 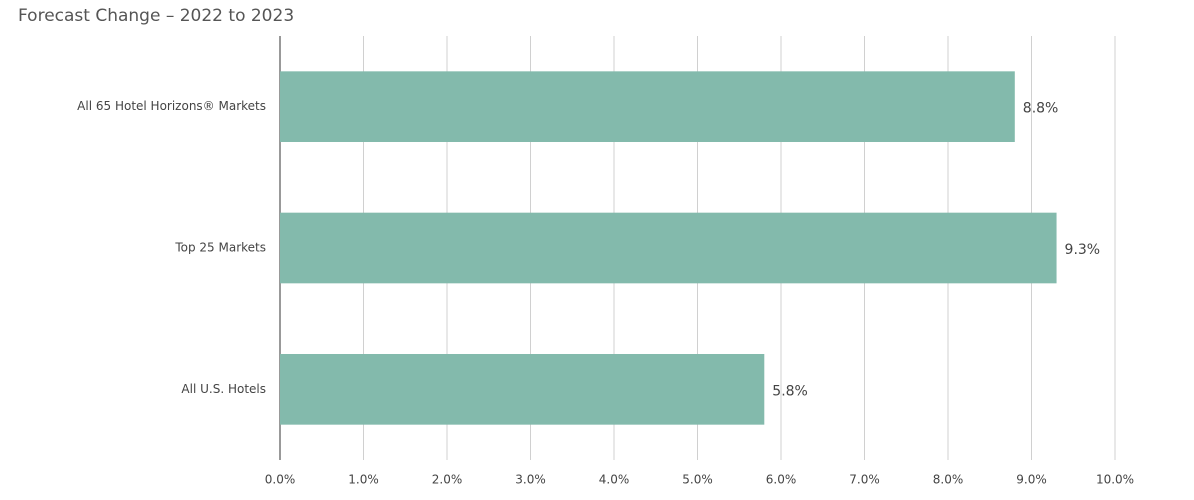 What do you see at coordinates (156, 16) in the screenshot?
I see `chart-title: Forecast Change – 2022 to 2023` at bounding box center [156, 16].